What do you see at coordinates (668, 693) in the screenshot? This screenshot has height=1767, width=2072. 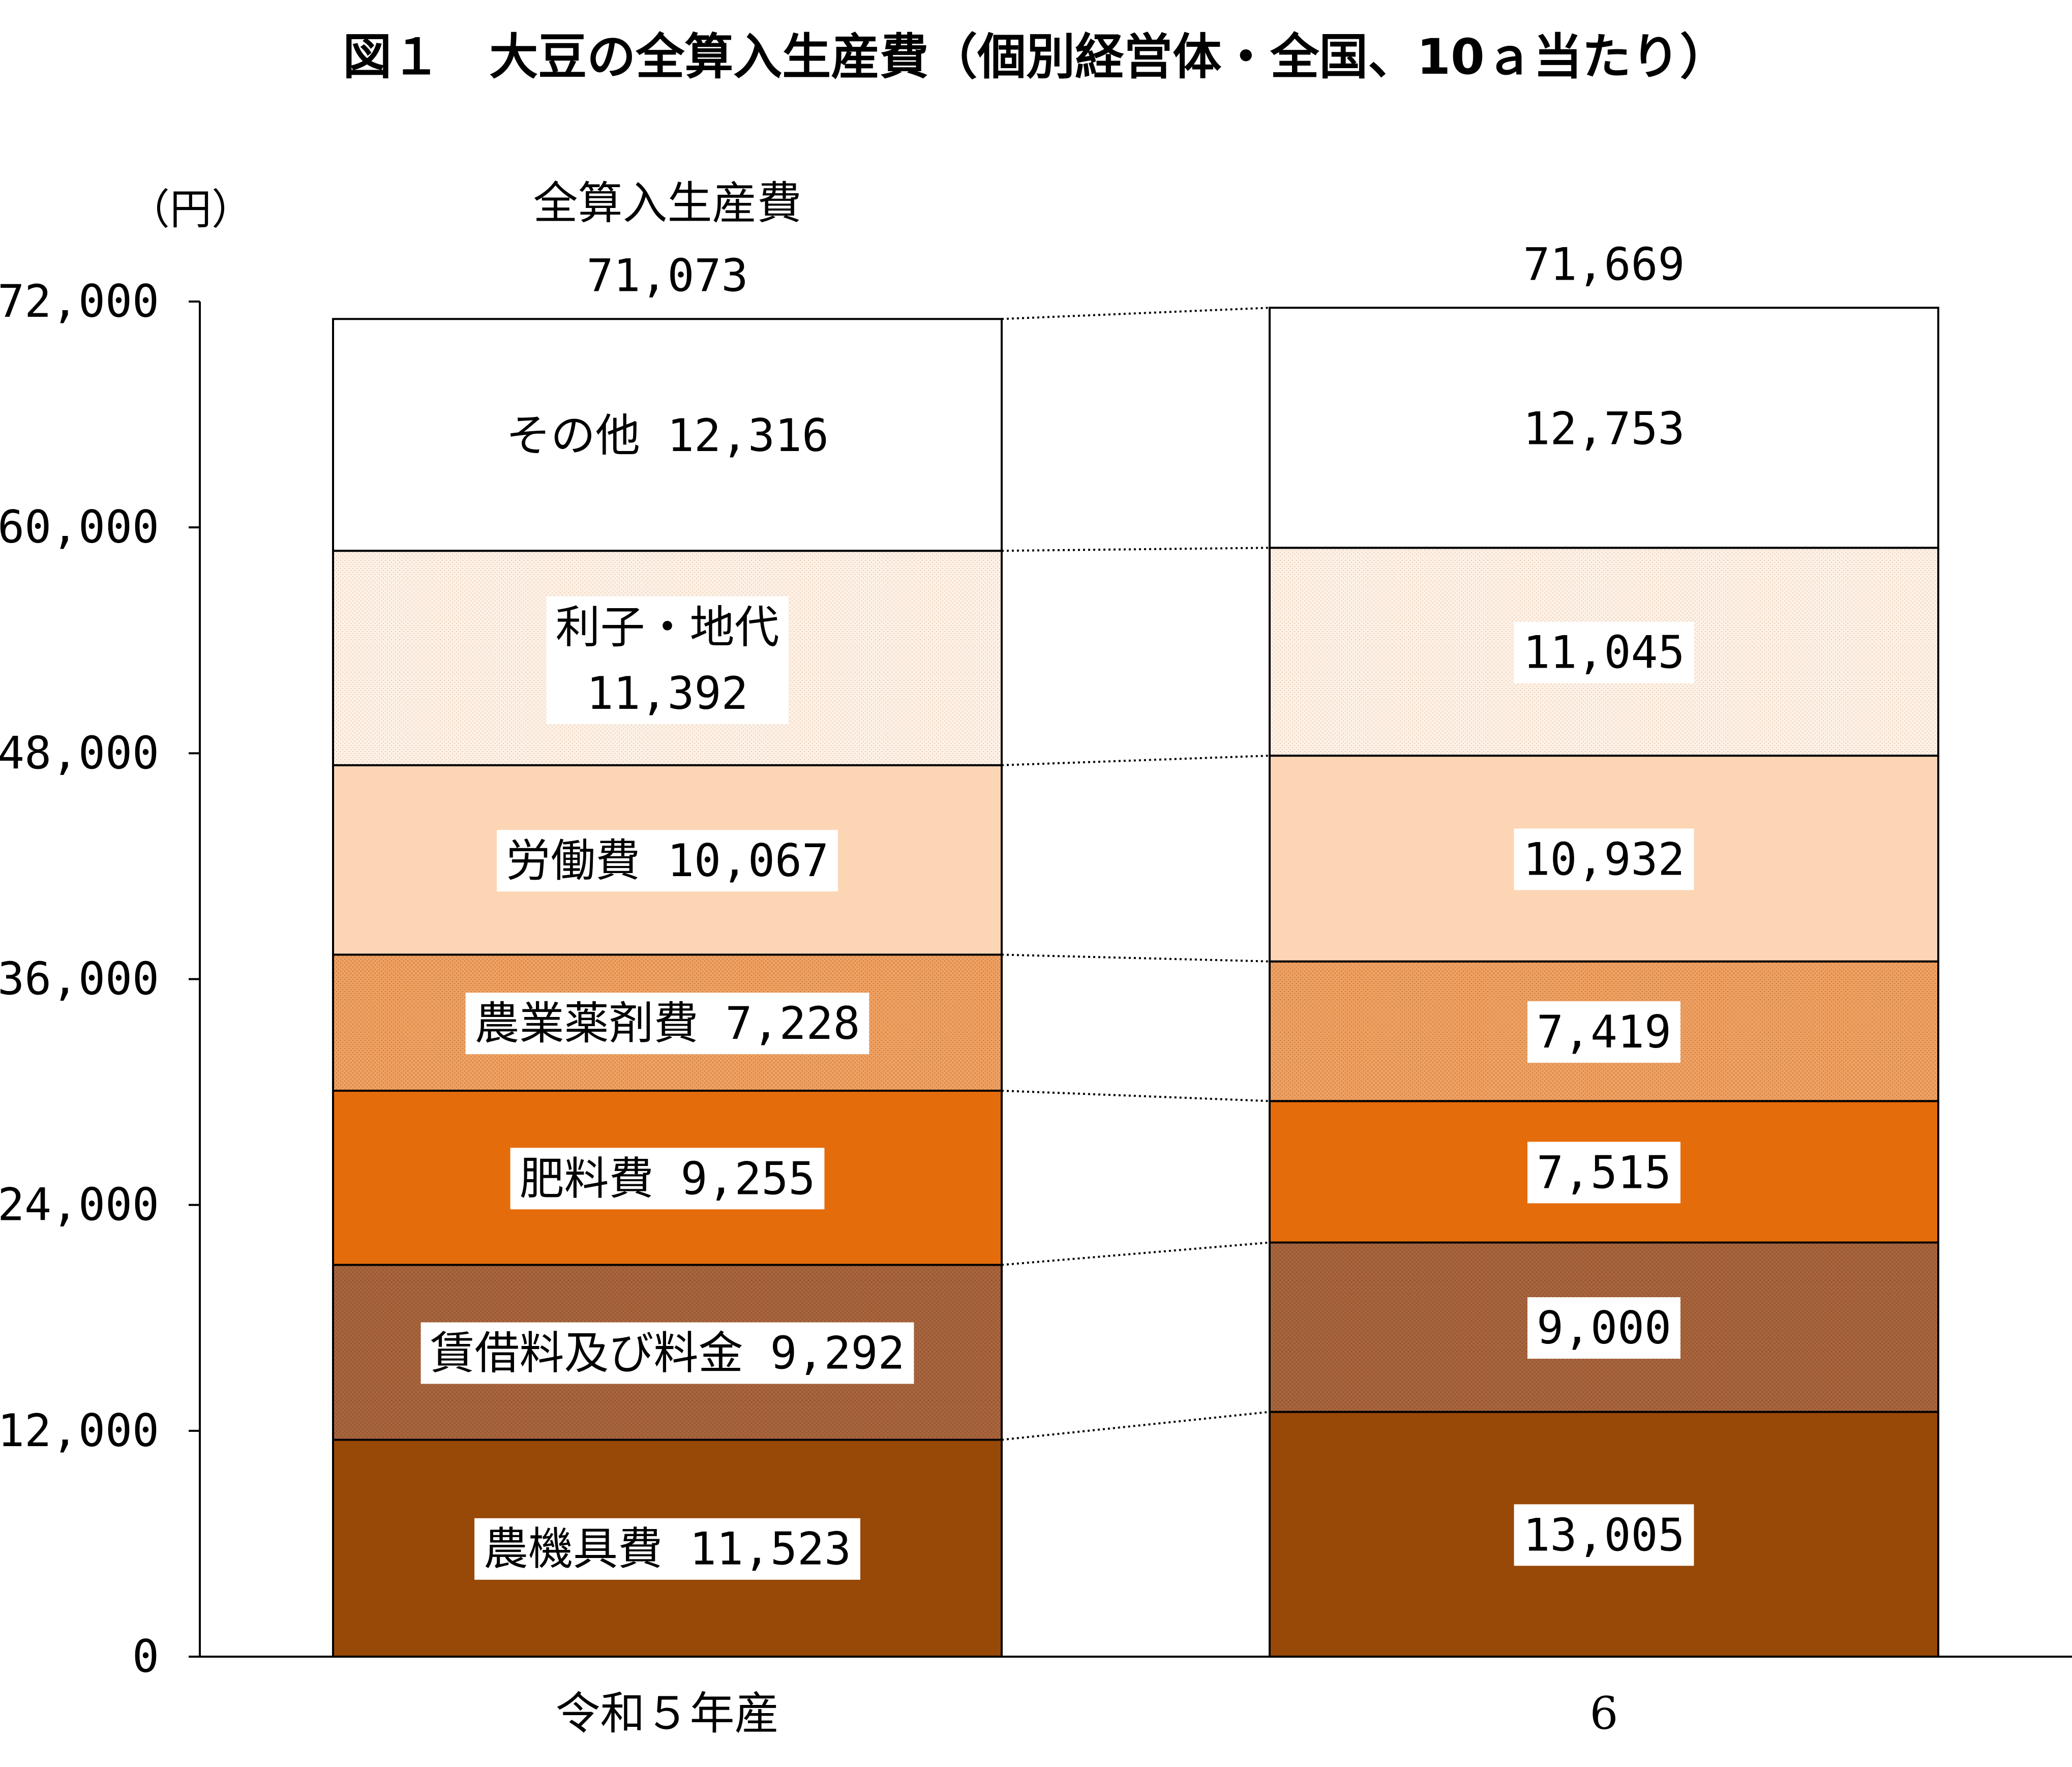 I see `value-label: 11,392` at bounding box center [668, 693].